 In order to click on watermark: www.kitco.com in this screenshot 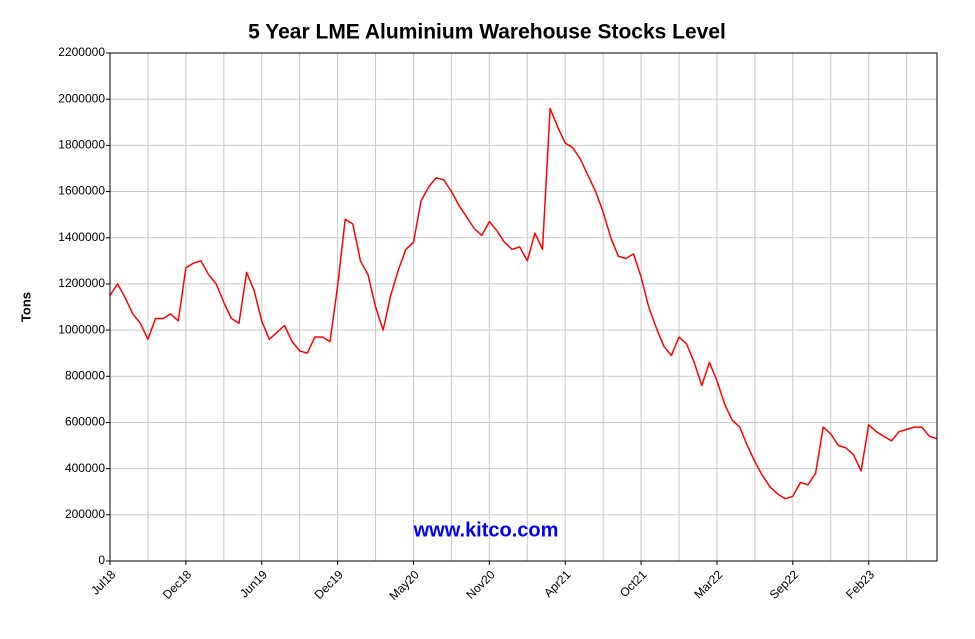, I will do `click(486, 530)`.